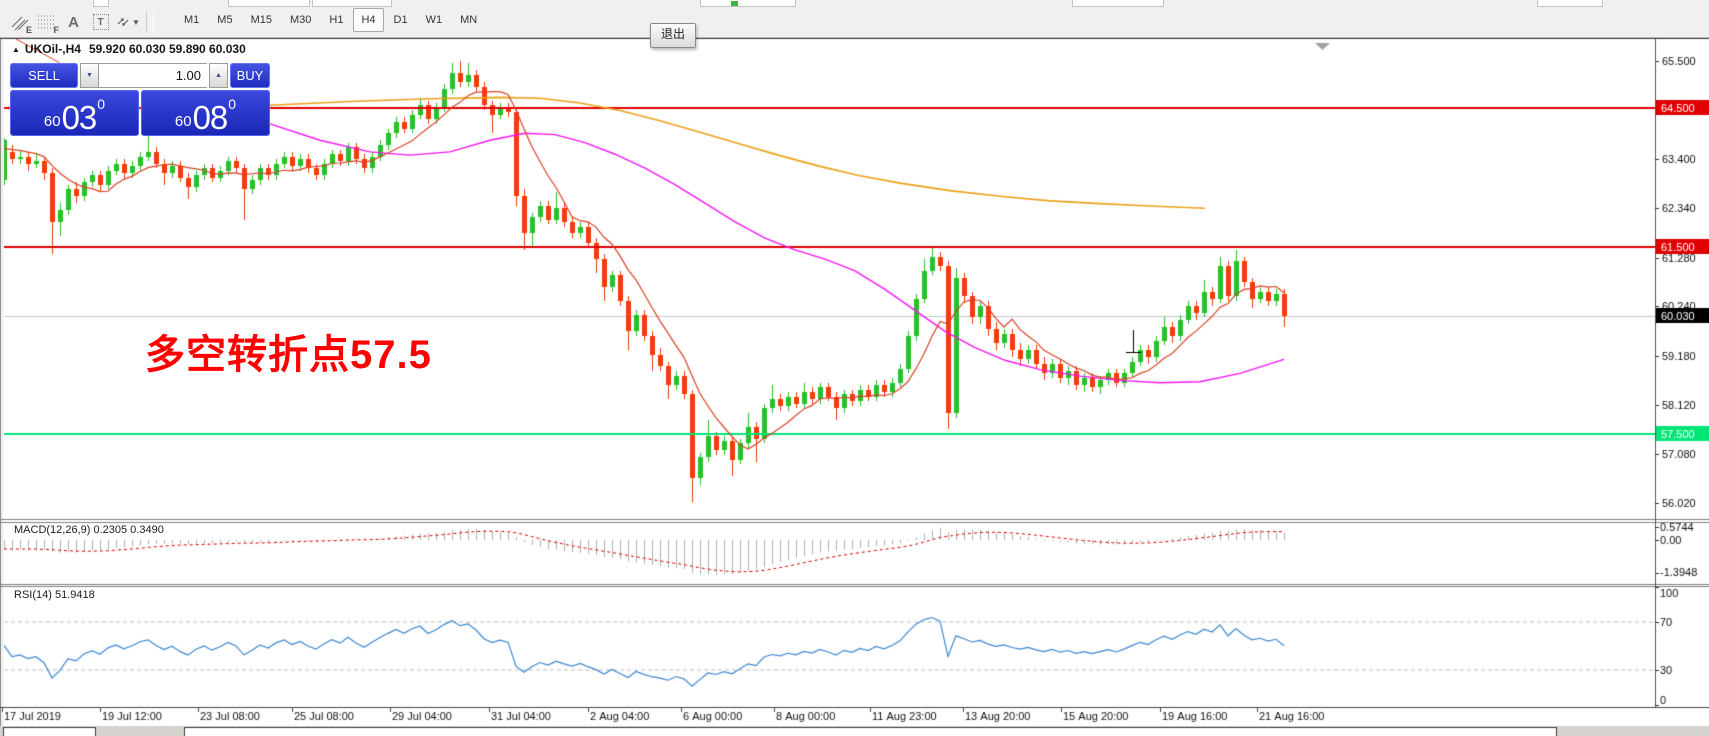  What do you see at coordinates (44, 75) in the screenshot?
I see `sell-button: SELL` at bounding box center [44, 75].